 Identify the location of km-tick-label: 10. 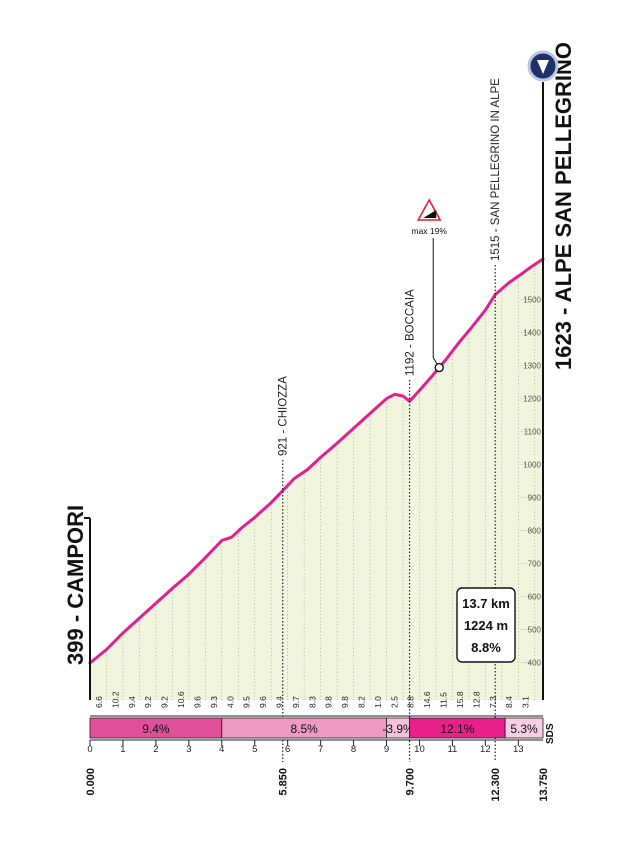
(419, 749).